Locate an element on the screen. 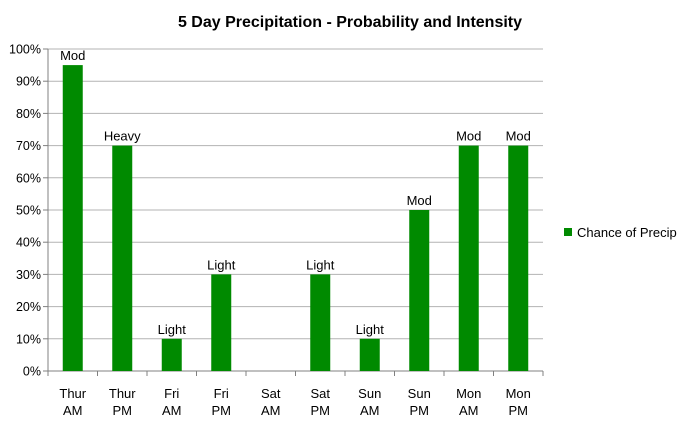 The width and height of the screenshot is (700, 430). y-tick-label: 20% is located at coordinates (28, 307).